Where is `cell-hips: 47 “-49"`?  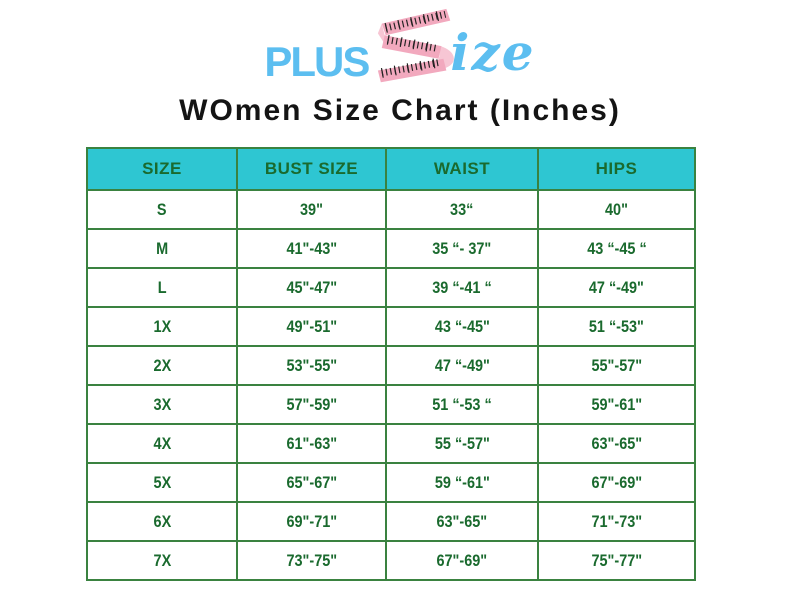 cell-hips: 47 “-49" is located at coordinates (616, 287).